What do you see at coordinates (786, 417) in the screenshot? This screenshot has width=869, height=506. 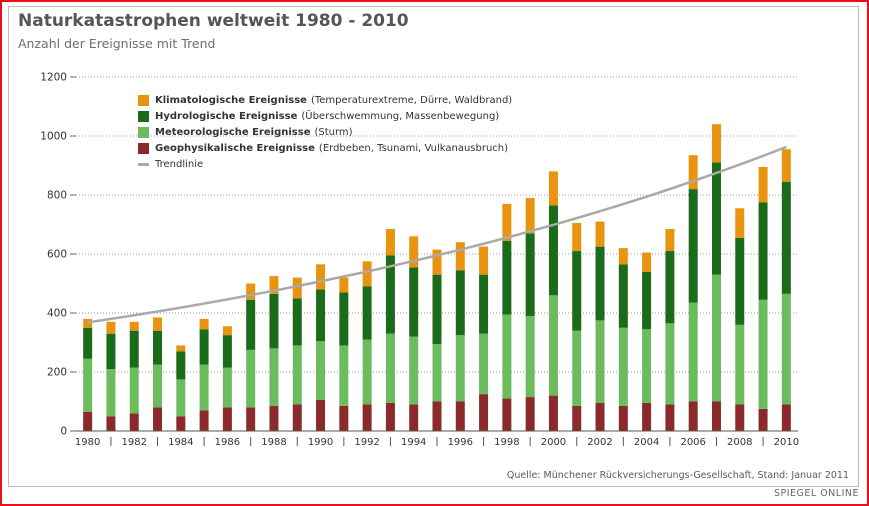 I see `bar-2010-geophysikalische` at bounding box center [786, 417].